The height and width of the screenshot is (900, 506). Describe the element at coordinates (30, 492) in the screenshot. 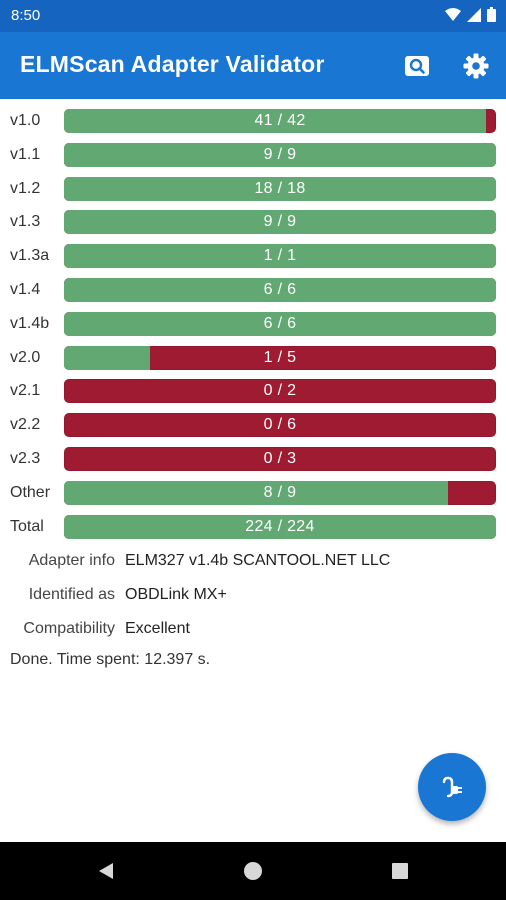

I see `version-label: Other` at that location.